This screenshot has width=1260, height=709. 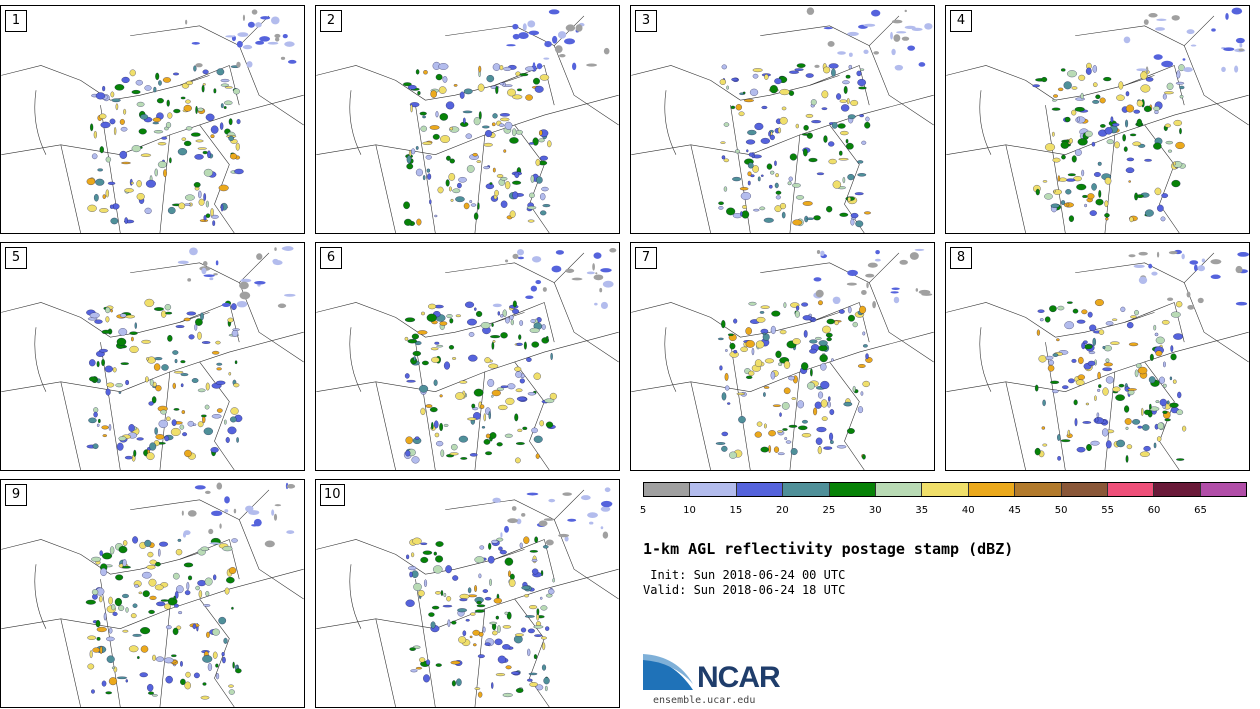 What do you see at coordinates (744, 590) in the screenshot?
I see `valid-time: Valid: Sun 2018-06-24 18 UTC` at bounding box center [744, 590].